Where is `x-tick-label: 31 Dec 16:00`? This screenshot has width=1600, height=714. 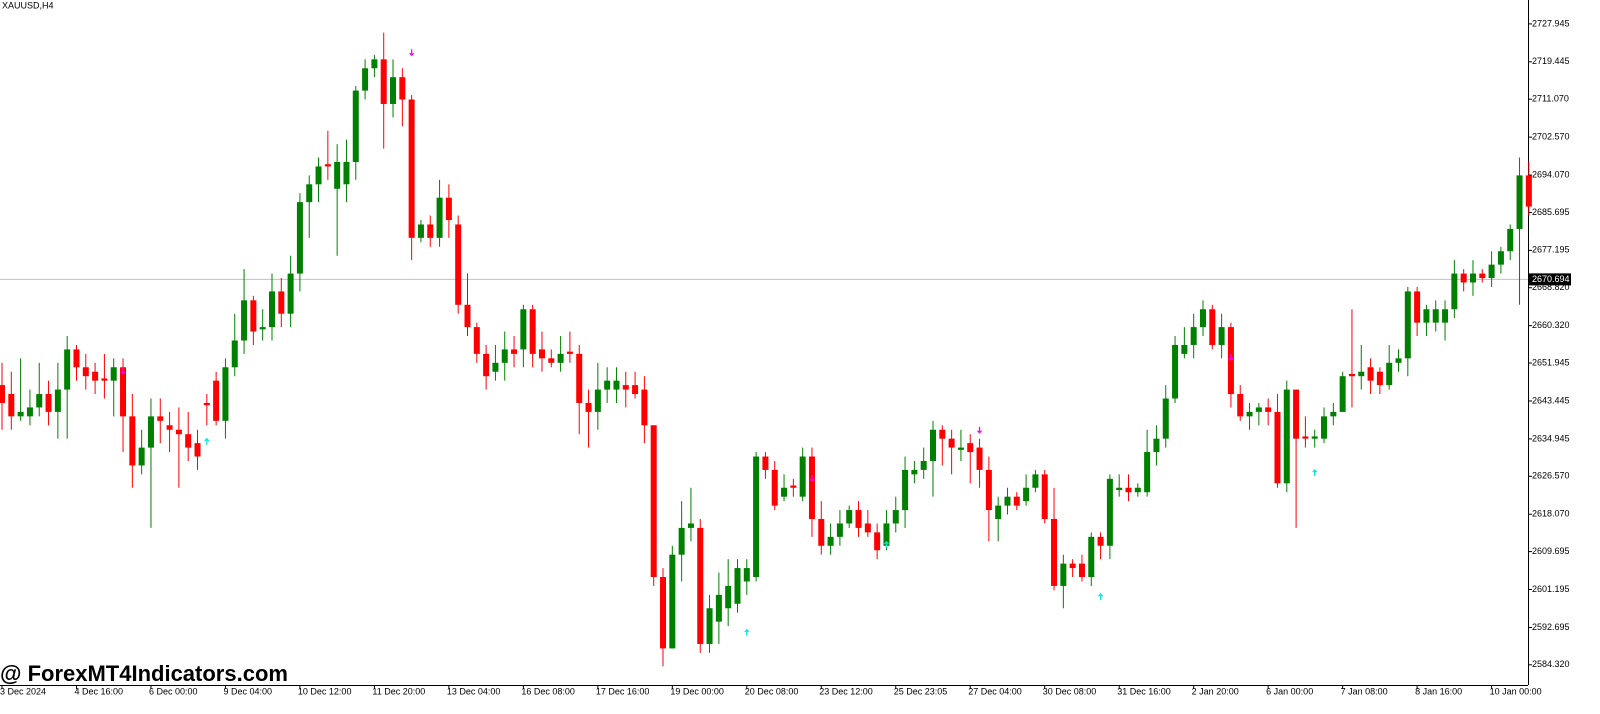 x-tick-label: 31 Dec 16:00 is located at coordinates (1144, 691).